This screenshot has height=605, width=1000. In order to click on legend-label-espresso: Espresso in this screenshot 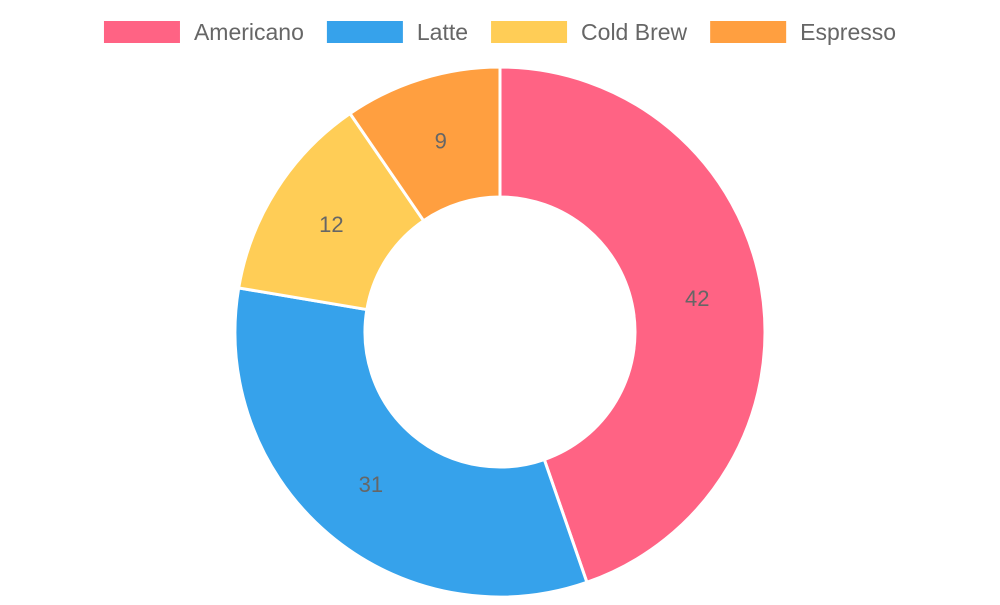, I will do `click(848, 32)`.